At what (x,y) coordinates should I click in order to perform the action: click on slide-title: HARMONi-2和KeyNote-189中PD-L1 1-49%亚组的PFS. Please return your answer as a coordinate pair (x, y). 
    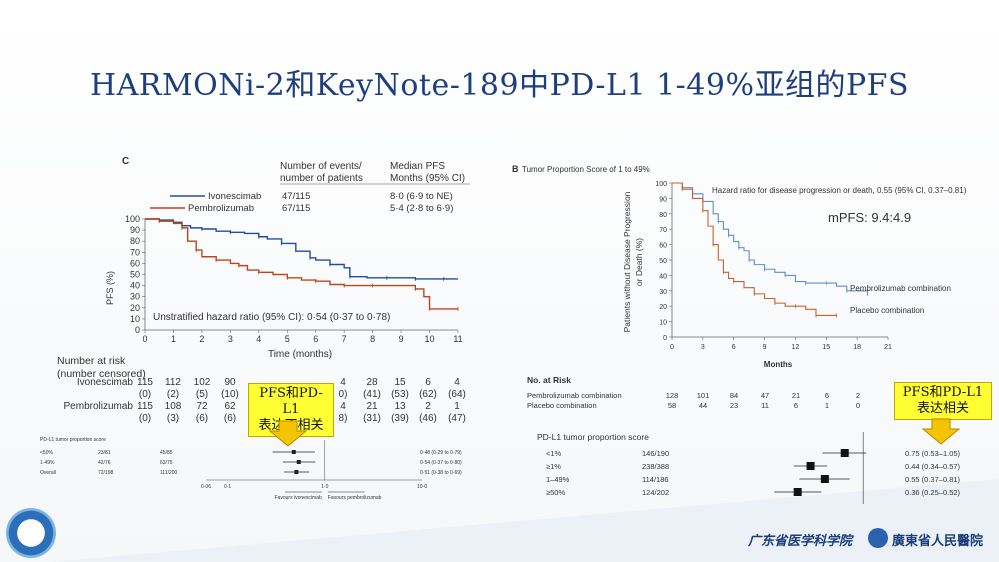
    Looking at the image, I should click on (499, 85).